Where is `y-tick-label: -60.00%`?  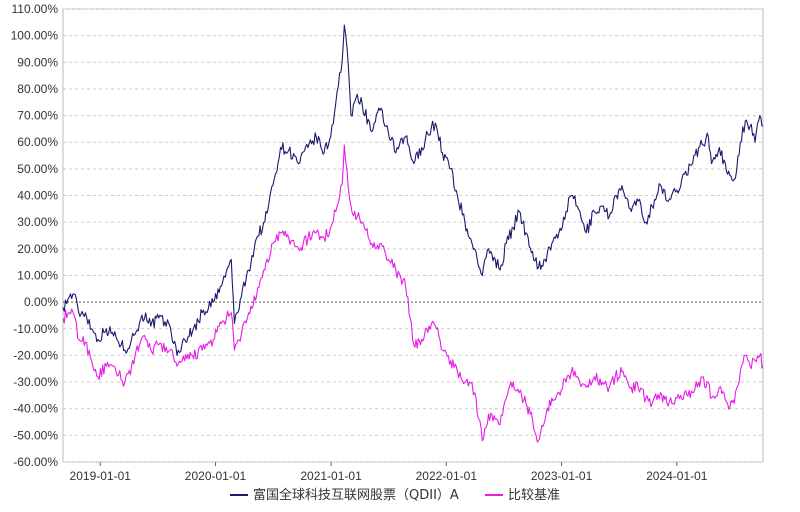 y-tick-label: -60.00% is located at coordinates (35, 462).